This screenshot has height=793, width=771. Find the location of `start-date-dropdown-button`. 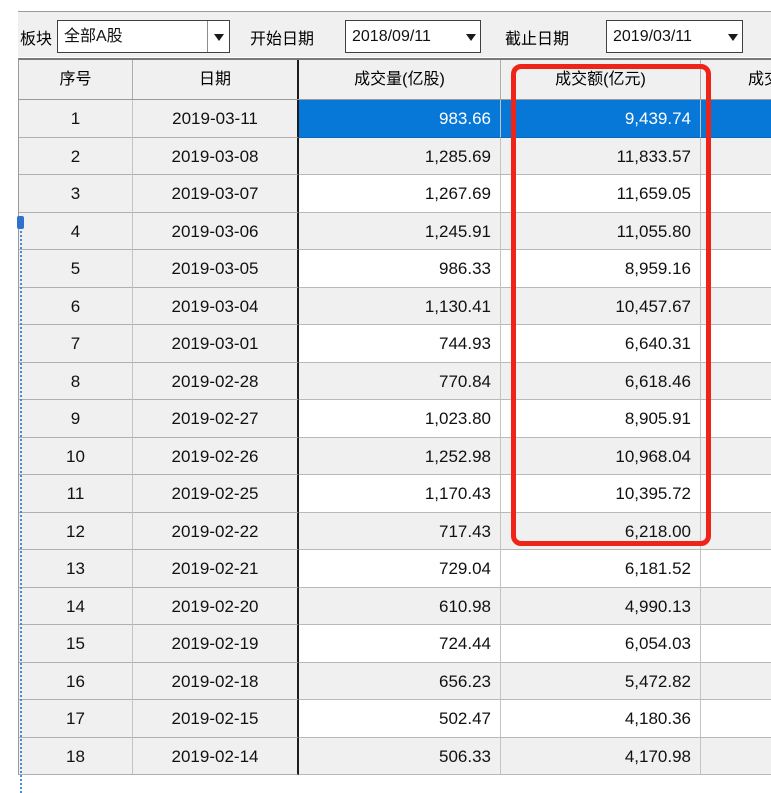

start-date-dropdown-button is located at coordinates (470, 36).